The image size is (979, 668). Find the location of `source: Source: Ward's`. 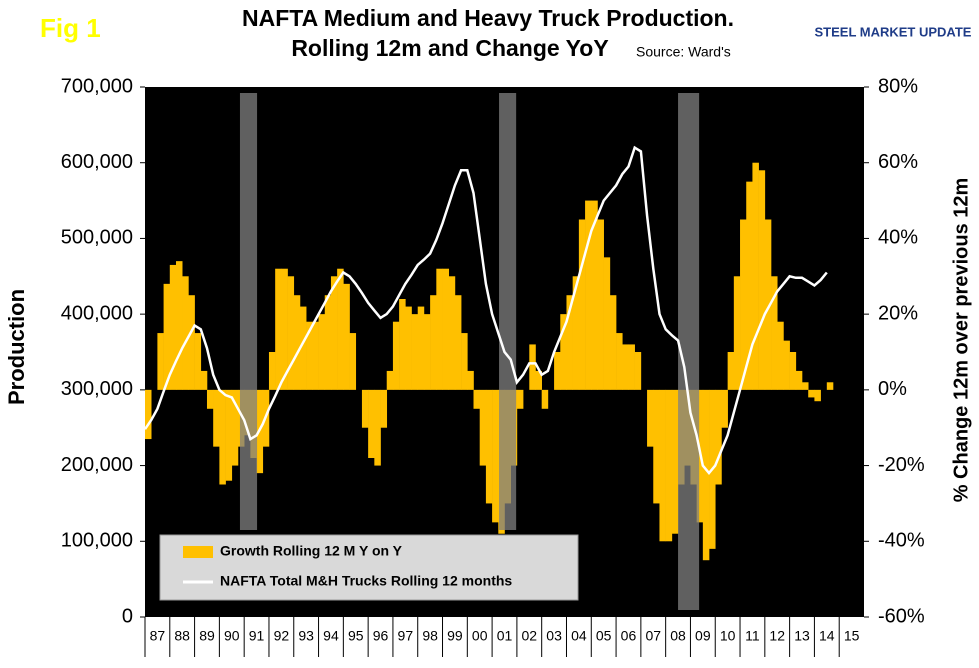

source: Source: Ward's is located at coordinates (683, 52).